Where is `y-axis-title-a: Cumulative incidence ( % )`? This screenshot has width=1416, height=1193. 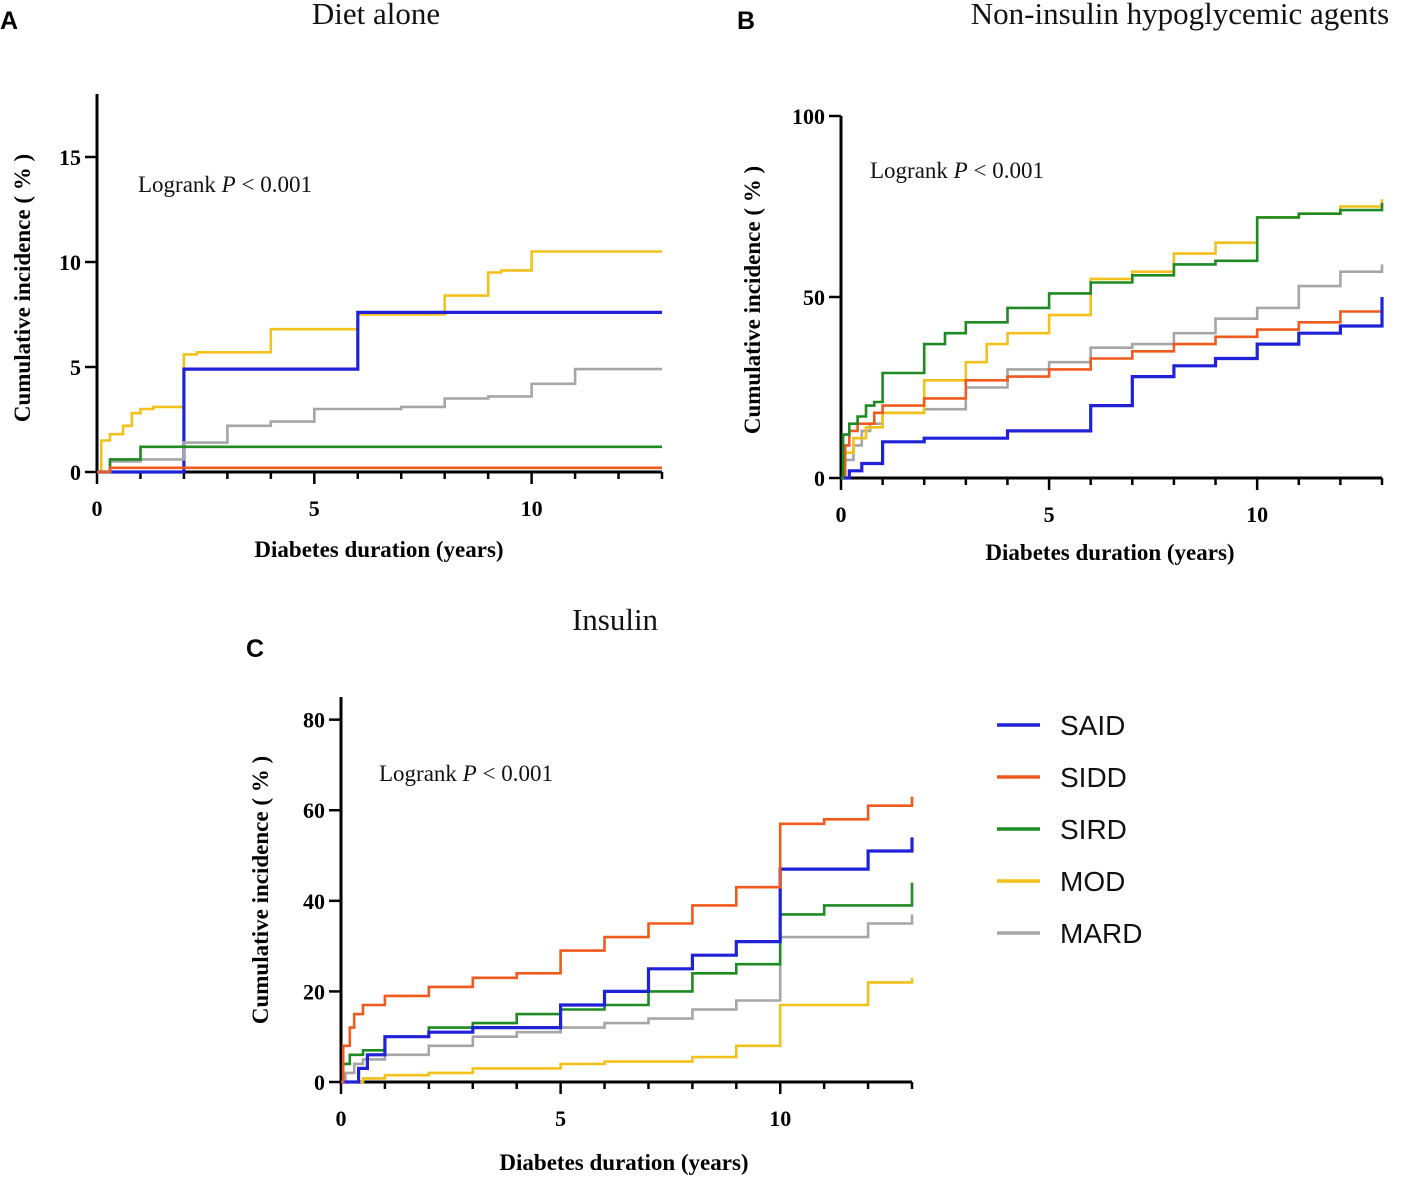
y-axis-title-a: Cumulative incidence ( % ) is located at coordinates (22, 288).